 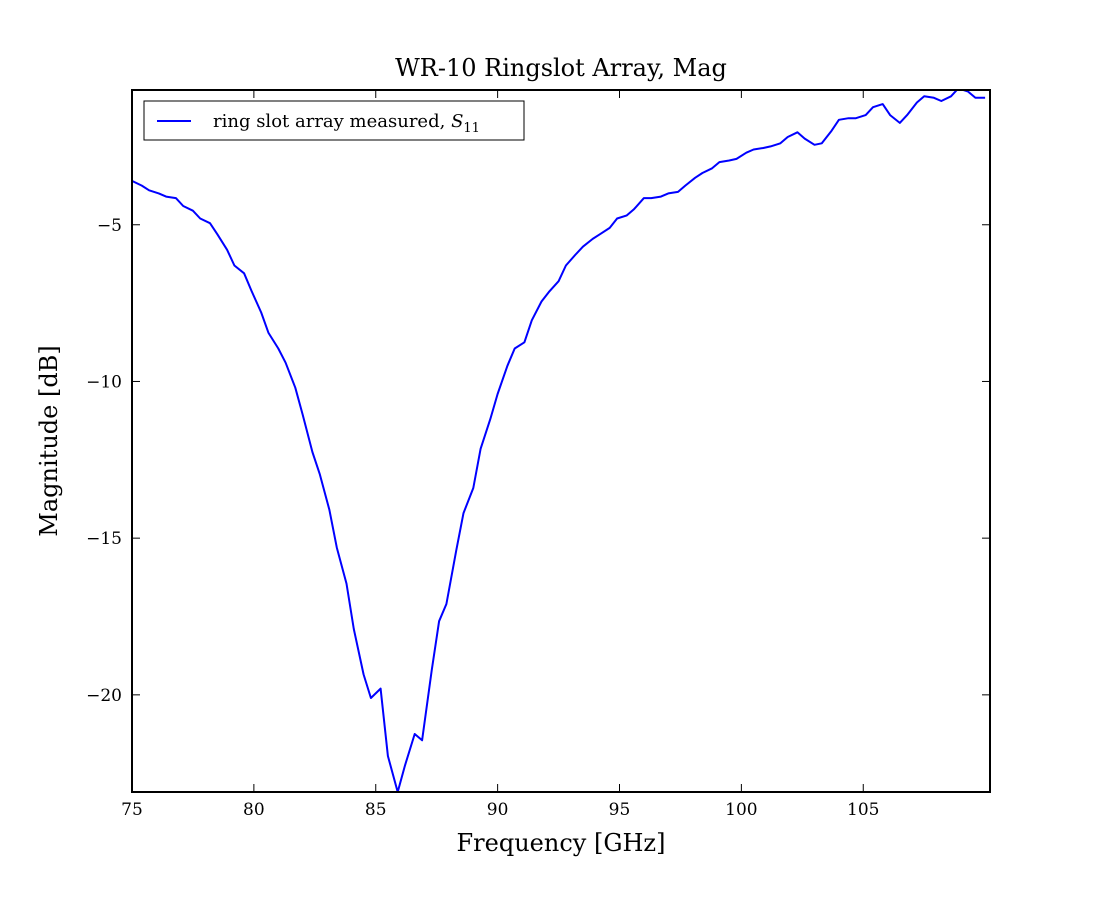 What do you see at coordinates (132, 810) in the screenshot?
I see `x-tick-label: 75` at bounding box center [132, 810].